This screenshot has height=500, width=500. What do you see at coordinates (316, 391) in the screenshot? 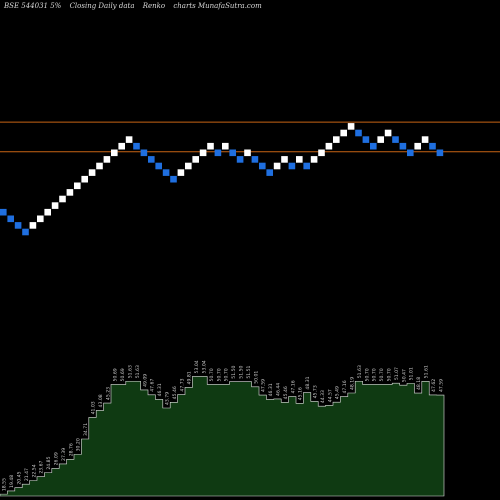
I see `price-label: 45.73` at bounding box center [316, 391].